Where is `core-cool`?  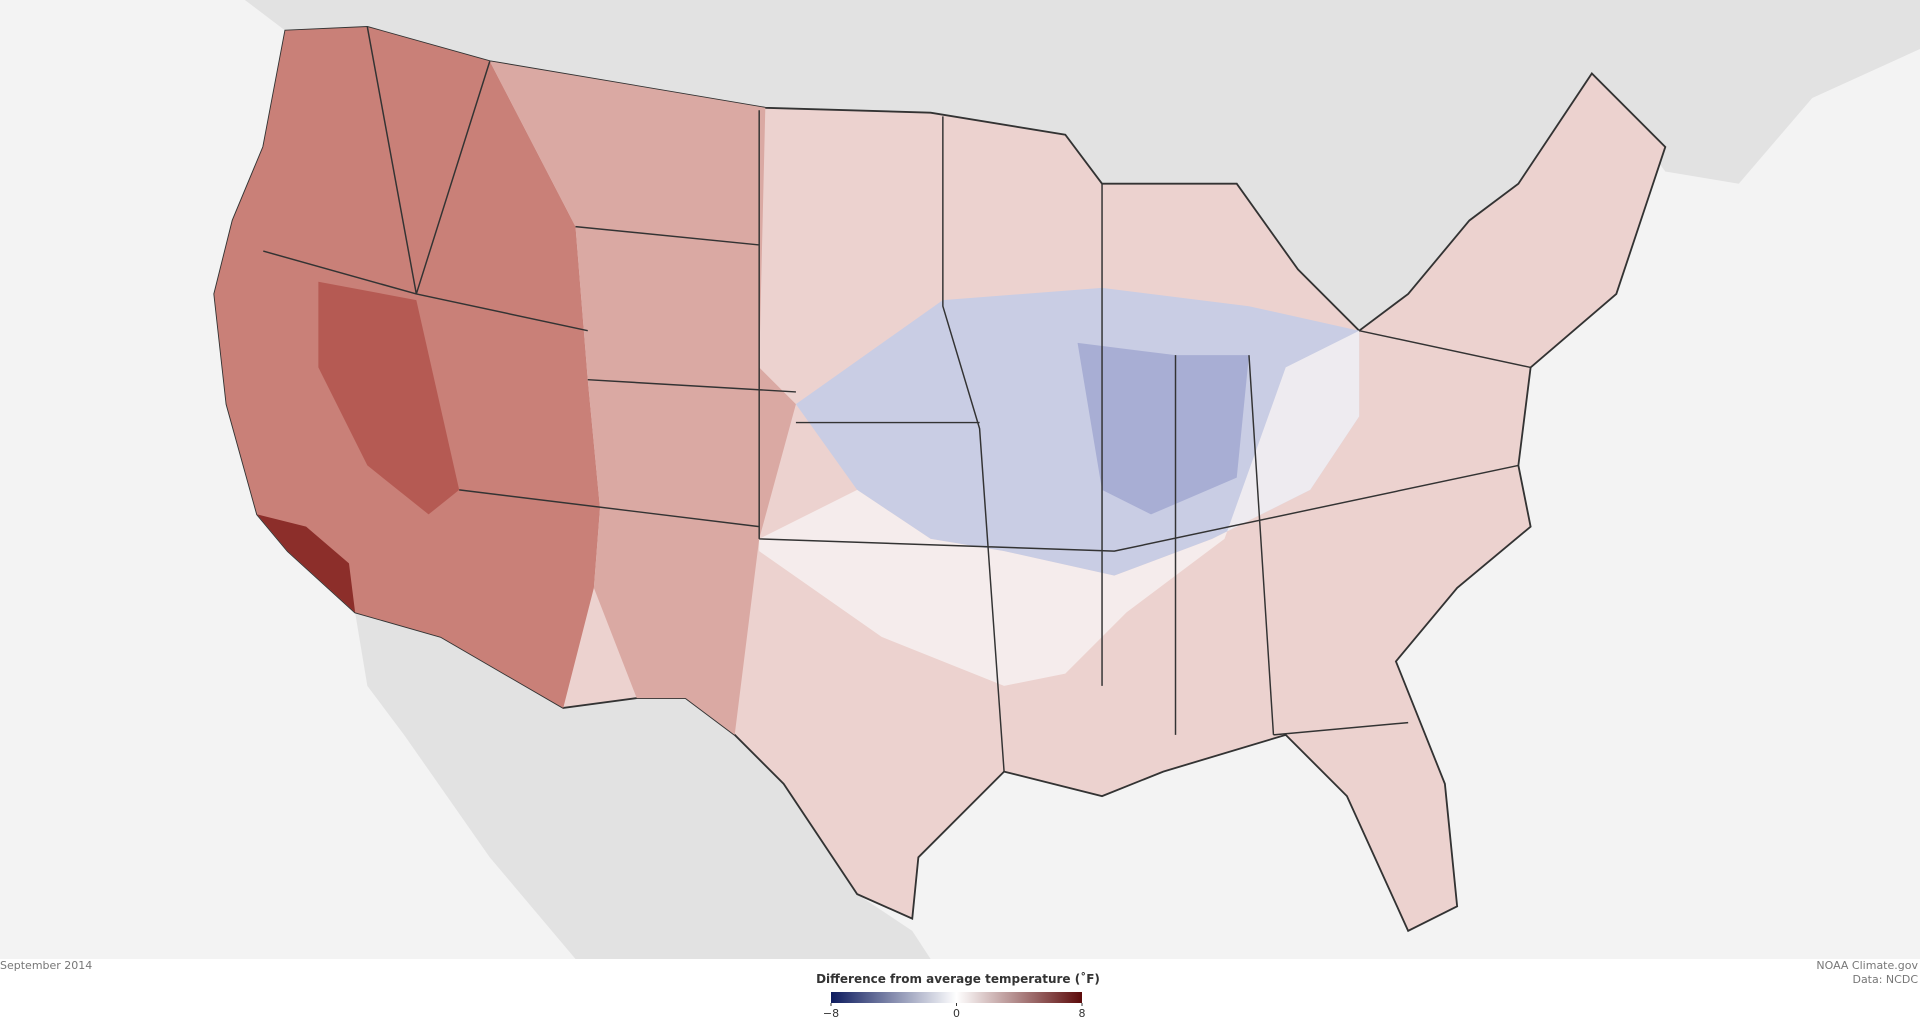 core-cool is located at coordinates (1163, 428).